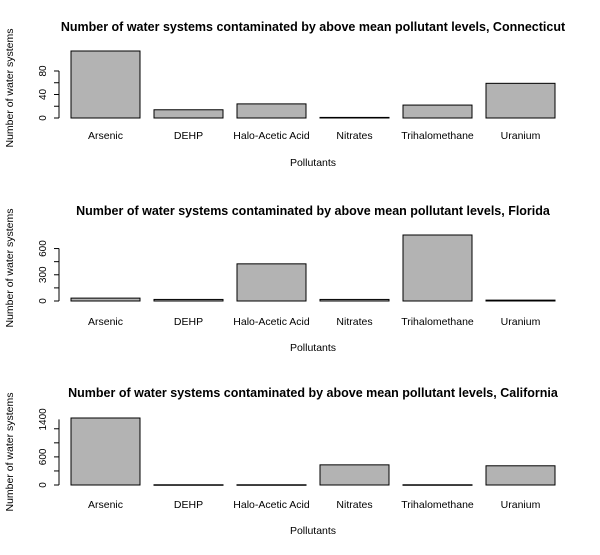 The image size is (600, 555). Describe the element at coordinates (43, 419) in the screenshot. I see `y-tick-label: 1400` at that location.